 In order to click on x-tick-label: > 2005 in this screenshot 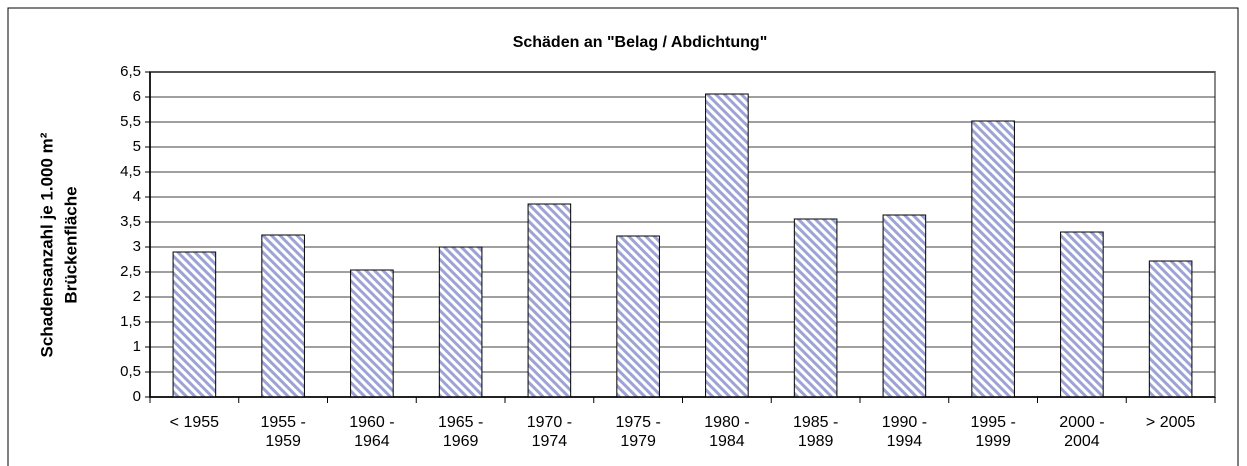, I will do `click(1170, 422)`.